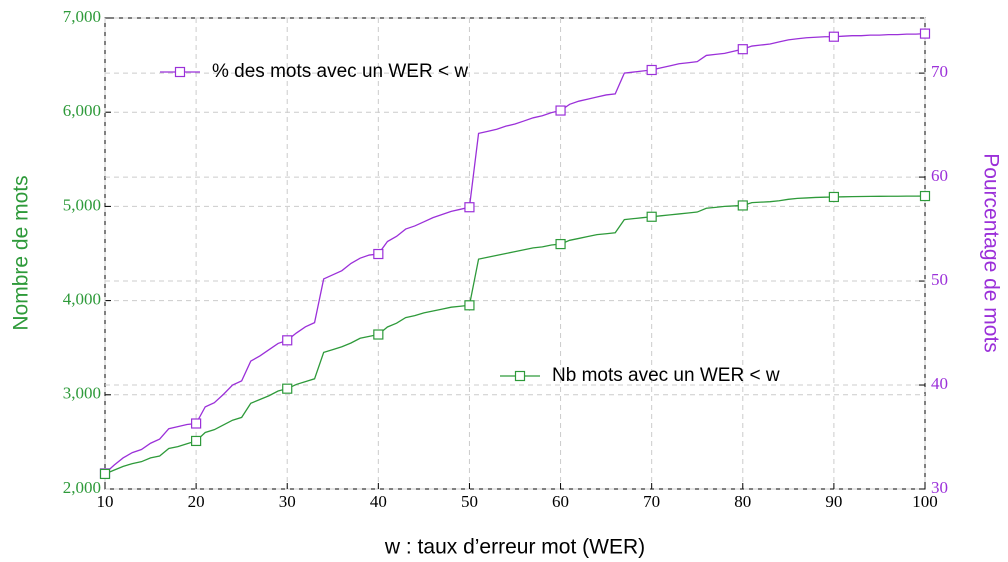 The height and width of the screenshot is (562, 1008). What do you see at coordinates (287, 501) in the screenshot?
I see `x-tick-label: 30` at bounding box center [287, 501].